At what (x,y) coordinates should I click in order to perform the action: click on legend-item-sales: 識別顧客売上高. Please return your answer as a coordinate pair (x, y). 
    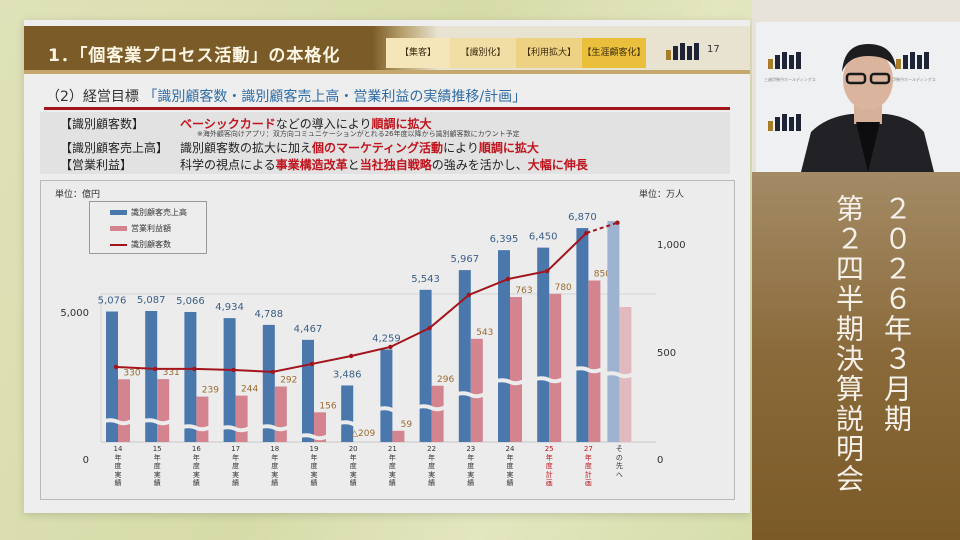
    Looking at the image, I should click on (148, 212).